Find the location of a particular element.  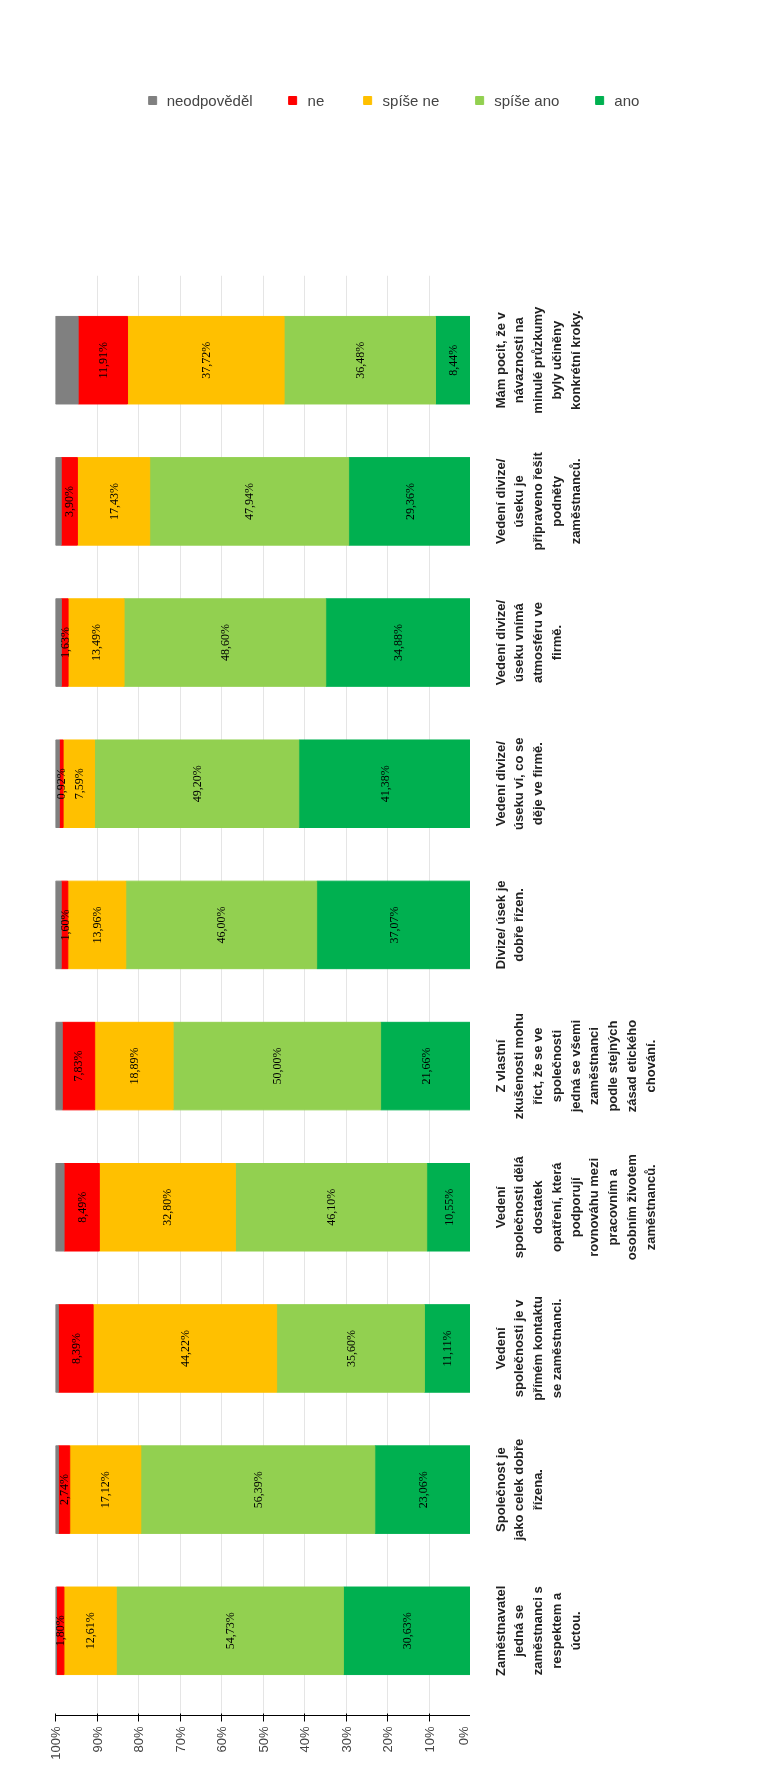

y-tick-label: Vedení divize/ úseku ví, co se děje ve firmě. is located at coordinates (518, 783).